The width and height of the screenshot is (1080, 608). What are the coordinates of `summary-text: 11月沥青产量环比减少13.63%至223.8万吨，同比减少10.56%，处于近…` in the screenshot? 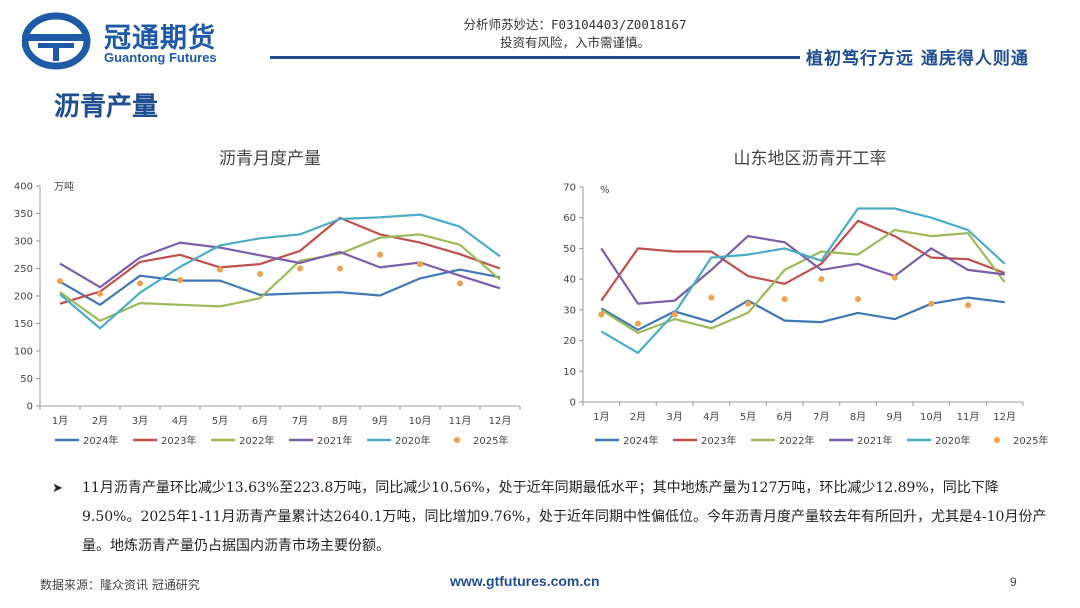 It's located at (564, 517).